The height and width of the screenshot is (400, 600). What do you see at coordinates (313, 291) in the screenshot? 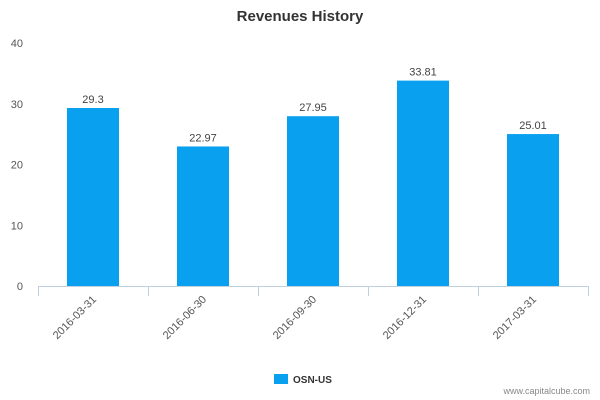
I see `x-axis-tick-marks` at bounding box center [313, 291].